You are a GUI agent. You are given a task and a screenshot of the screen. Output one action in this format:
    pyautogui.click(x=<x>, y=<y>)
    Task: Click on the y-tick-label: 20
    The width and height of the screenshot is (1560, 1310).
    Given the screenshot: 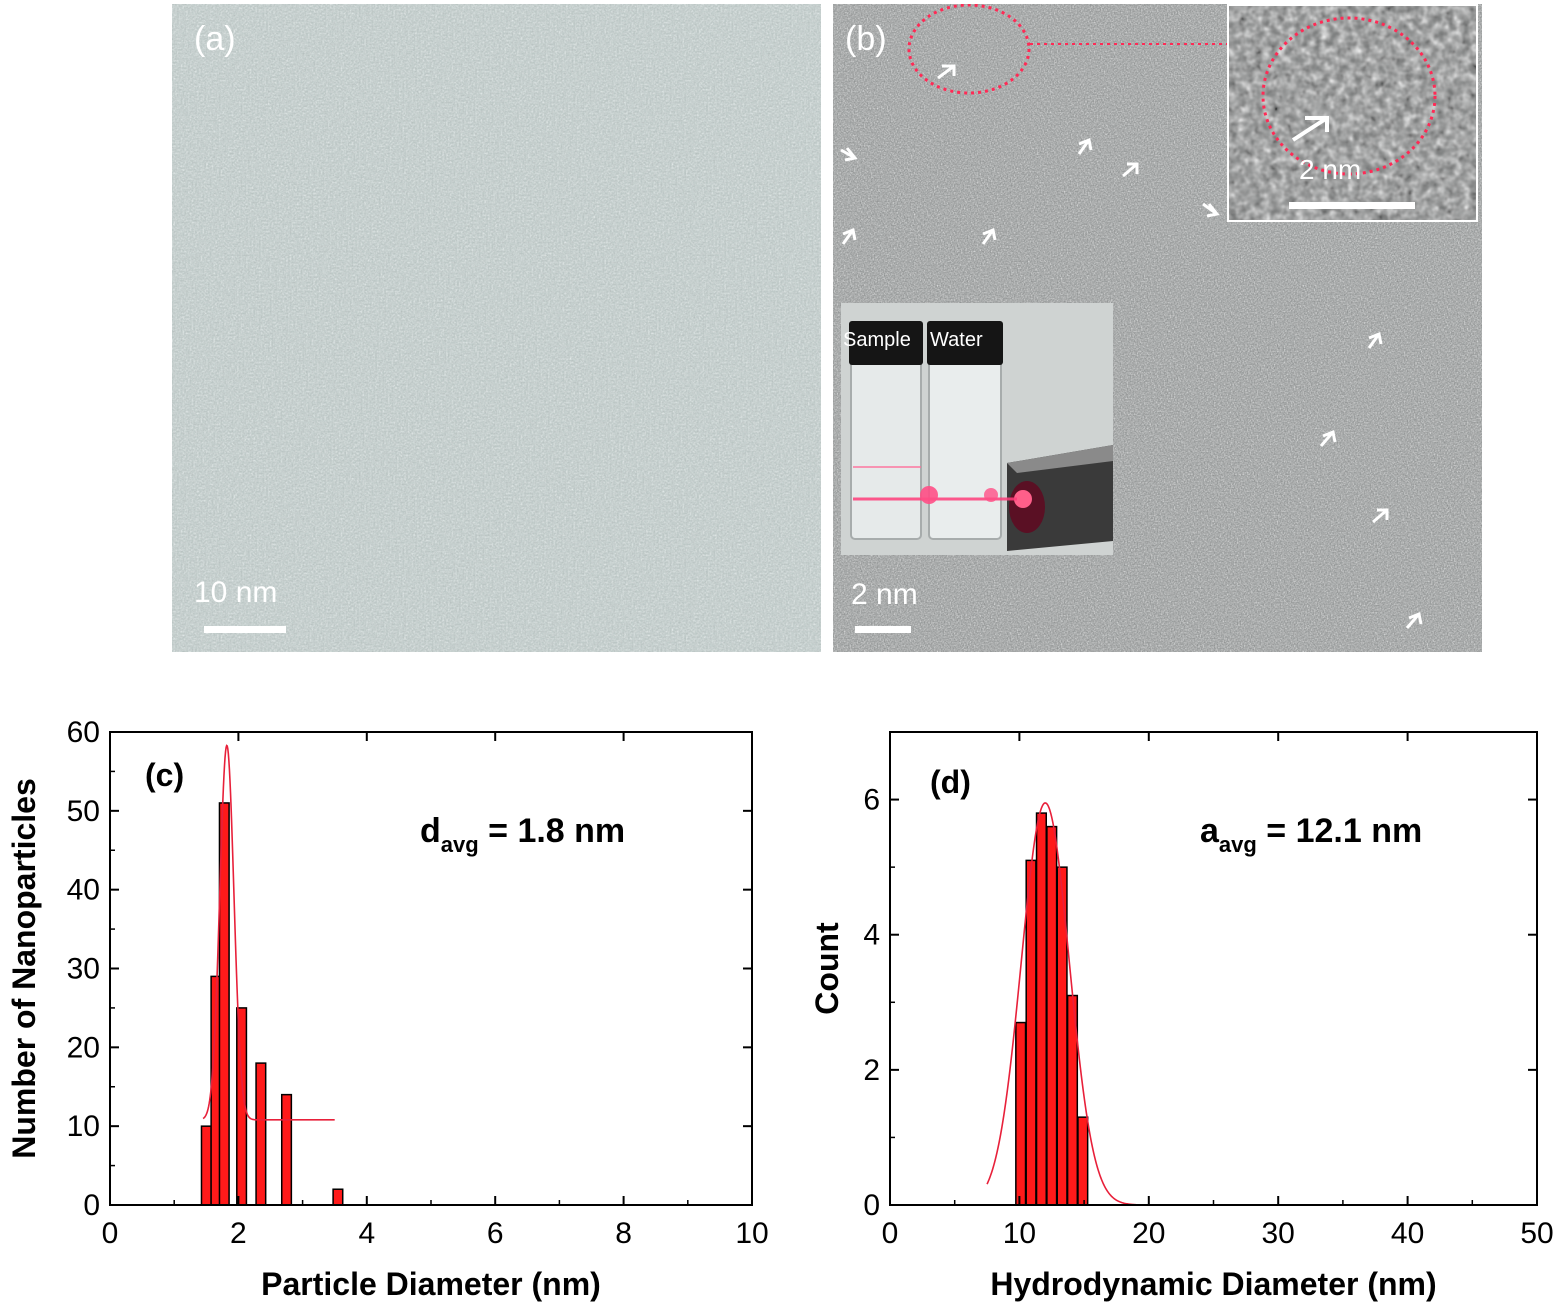 What is the action you would take?
    pyautogui.click(x=83, y=1047)
    